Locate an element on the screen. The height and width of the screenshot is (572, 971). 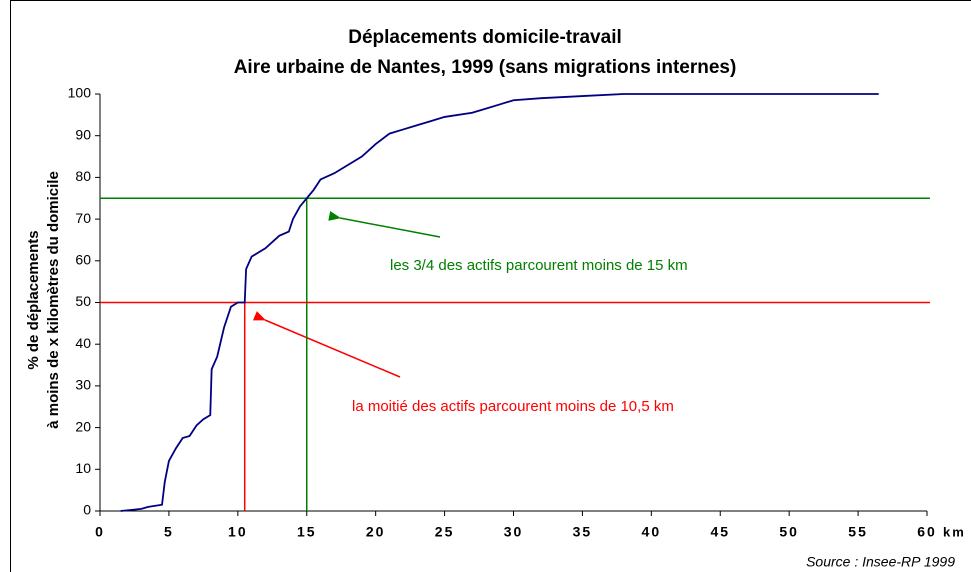
y-tick-label: 20 is located at coordinates (83, 426).